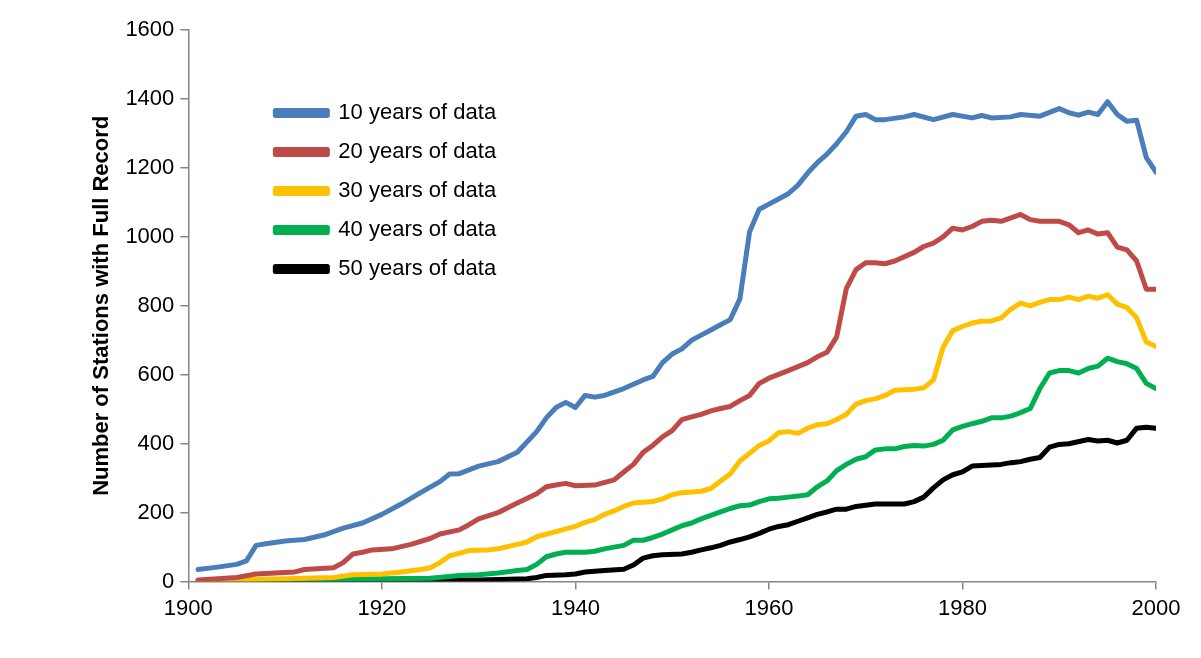 The width and height of the screenshot is (1201, 658). I want to click on legend-label: 40 years of data, so click(417, 229).